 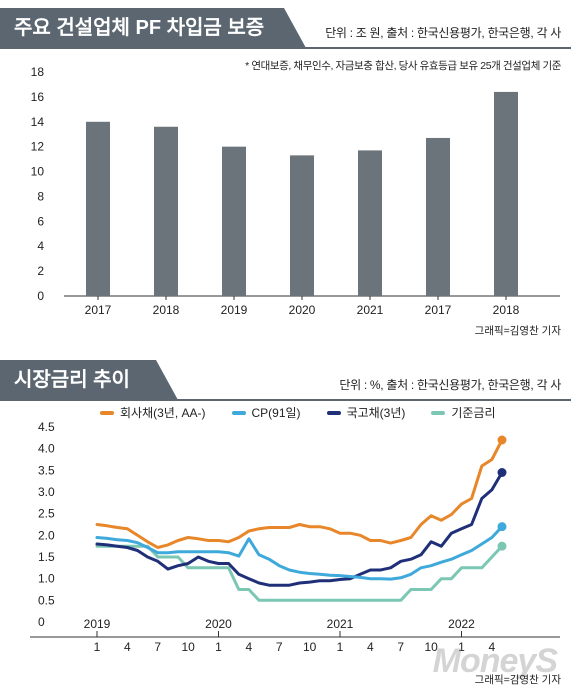 What do you see at coordinates (276, 413) in the screenshot?
I see `legend-label: CP(91일)` at bounding box center [276, 413].